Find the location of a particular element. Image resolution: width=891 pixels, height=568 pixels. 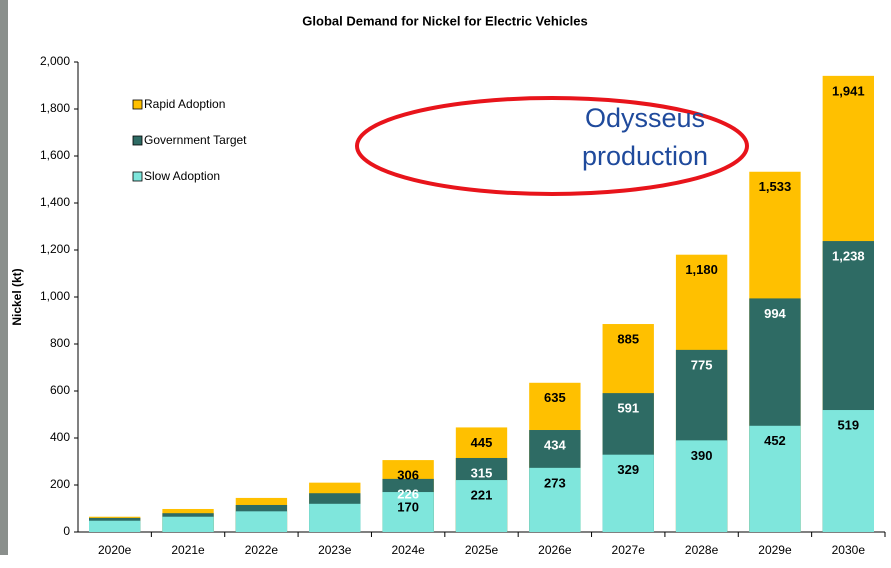

value-label: 1,238 is located at coordinates (848, 256).